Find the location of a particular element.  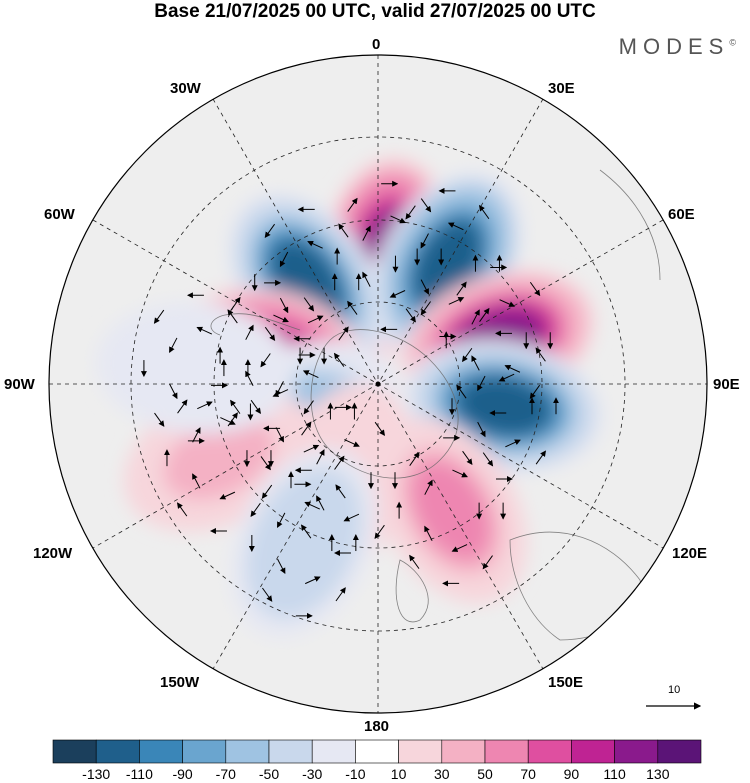

lon-label-120w: 120W is located at coordinates (53, 553).